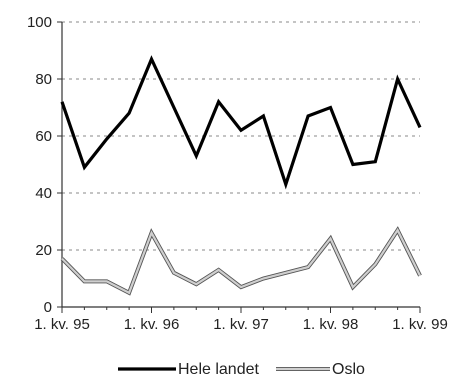  I want to click on series-line-oslo-outline, so click(241, 261).